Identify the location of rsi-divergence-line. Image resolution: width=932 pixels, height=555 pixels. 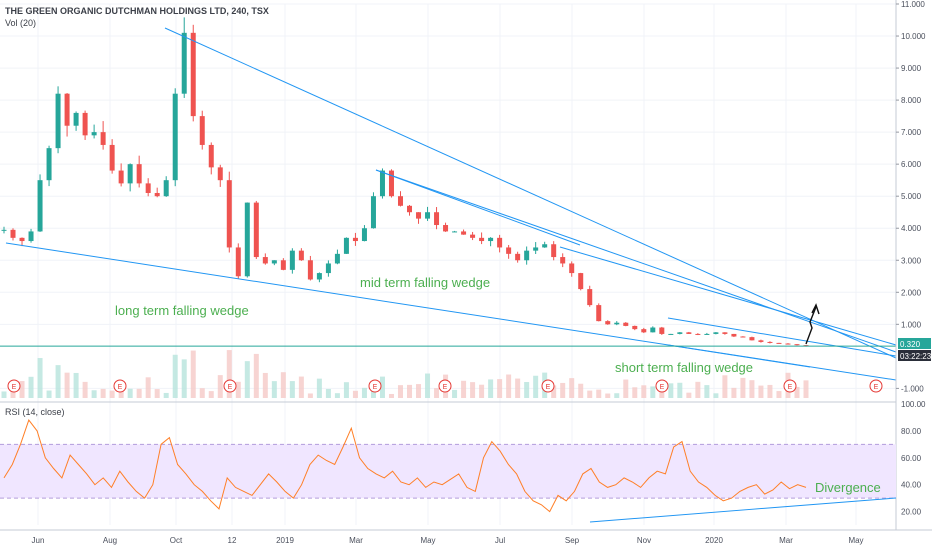
(743, 510).